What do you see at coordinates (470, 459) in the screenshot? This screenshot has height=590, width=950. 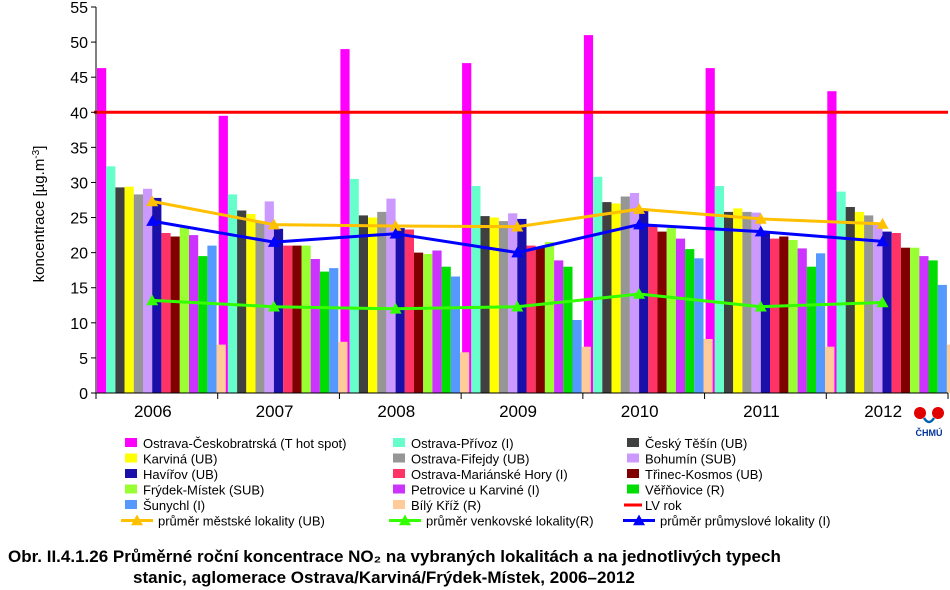 I see `legend-label-col2-1: Ostrava-Fifejdy (UB)` at bounding box center [470, 459].